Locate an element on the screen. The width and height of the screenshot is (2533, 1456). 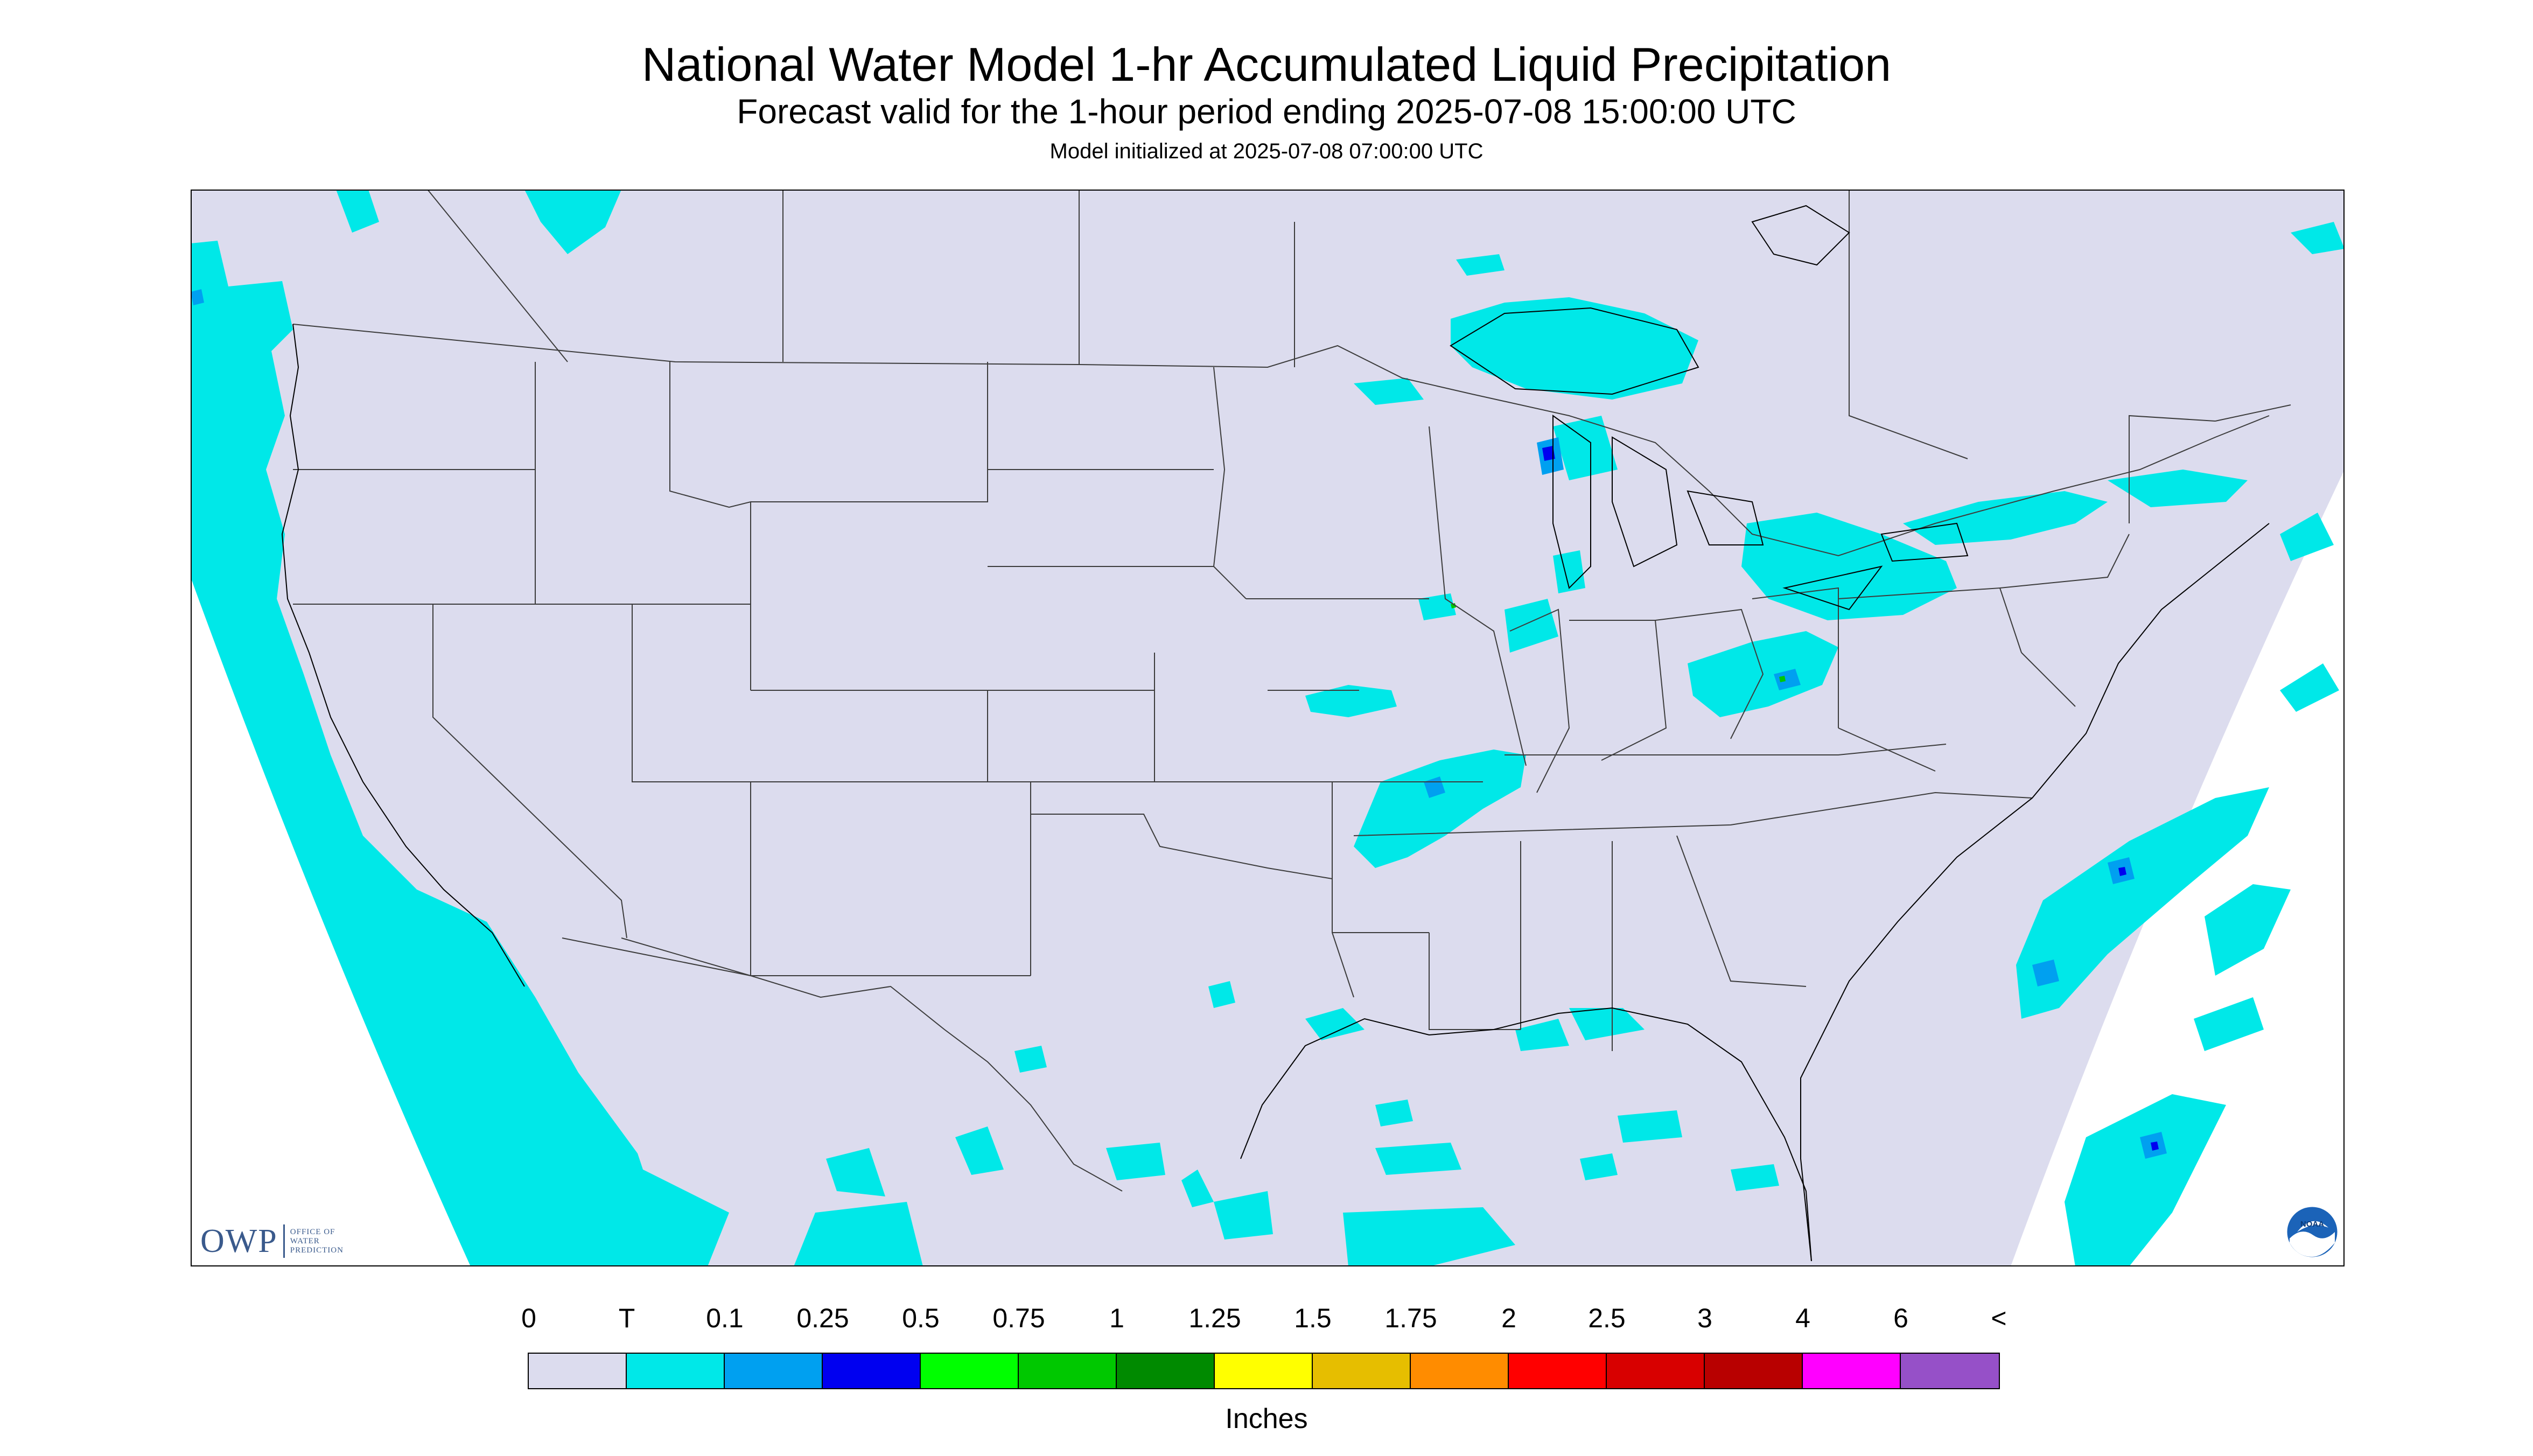
owp-logo-text: OFFICE OF WATER PREDICTION is located at coordinates (317, 1241).